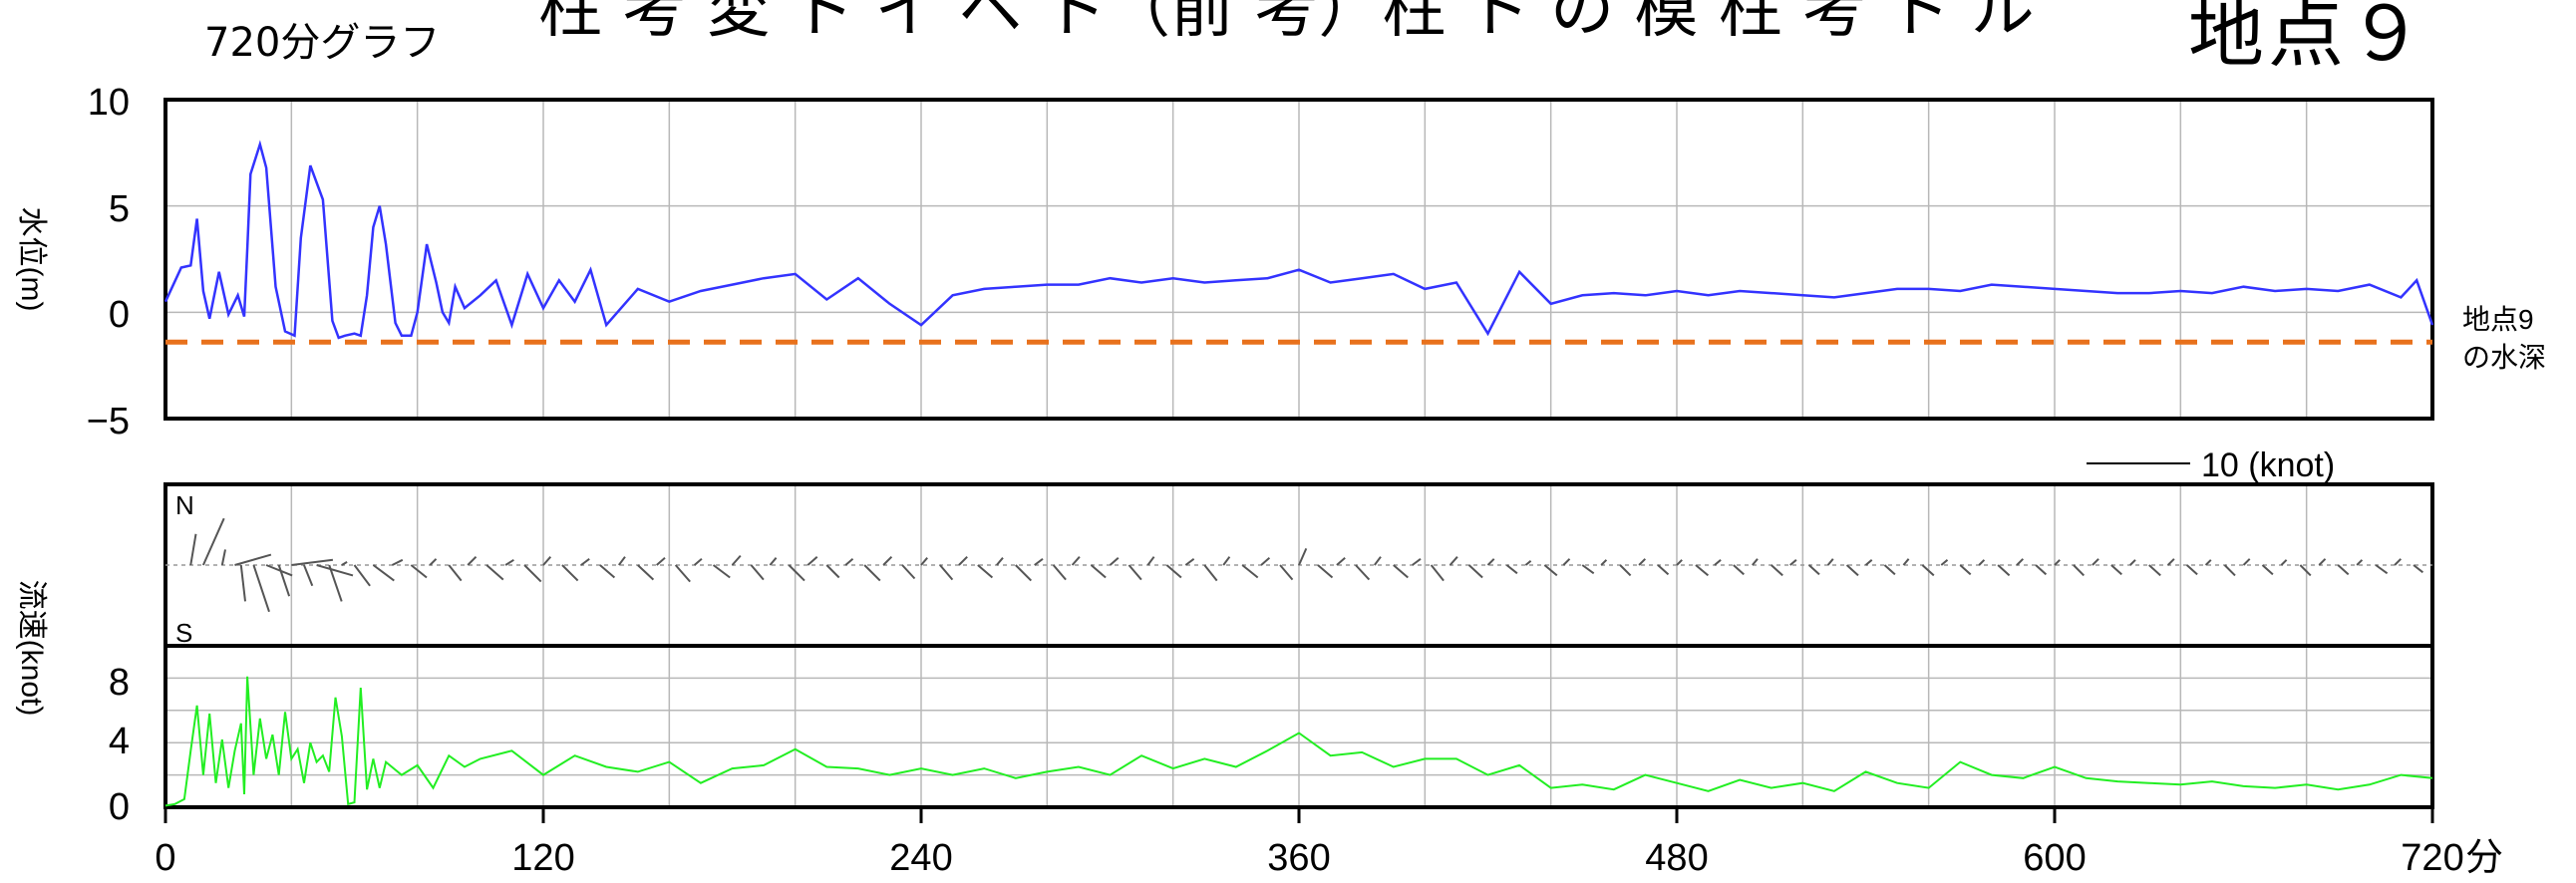 Image resolution: width=2576 pixels, height=883 pixels. What do you see at coordinates (1298, 741) in the screenshot?
I see `current-speed-line` at bounding box center [1298, 741].